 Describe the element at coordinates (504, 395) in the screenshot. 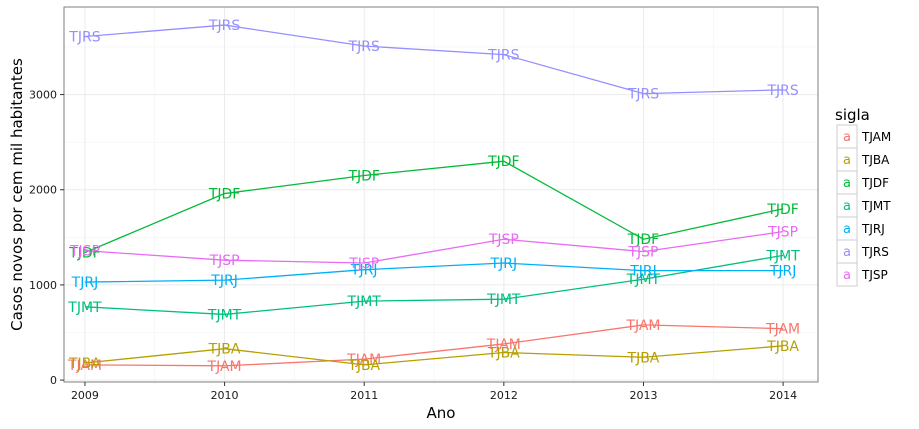

I see `x-tick-label: 2012` at that location.